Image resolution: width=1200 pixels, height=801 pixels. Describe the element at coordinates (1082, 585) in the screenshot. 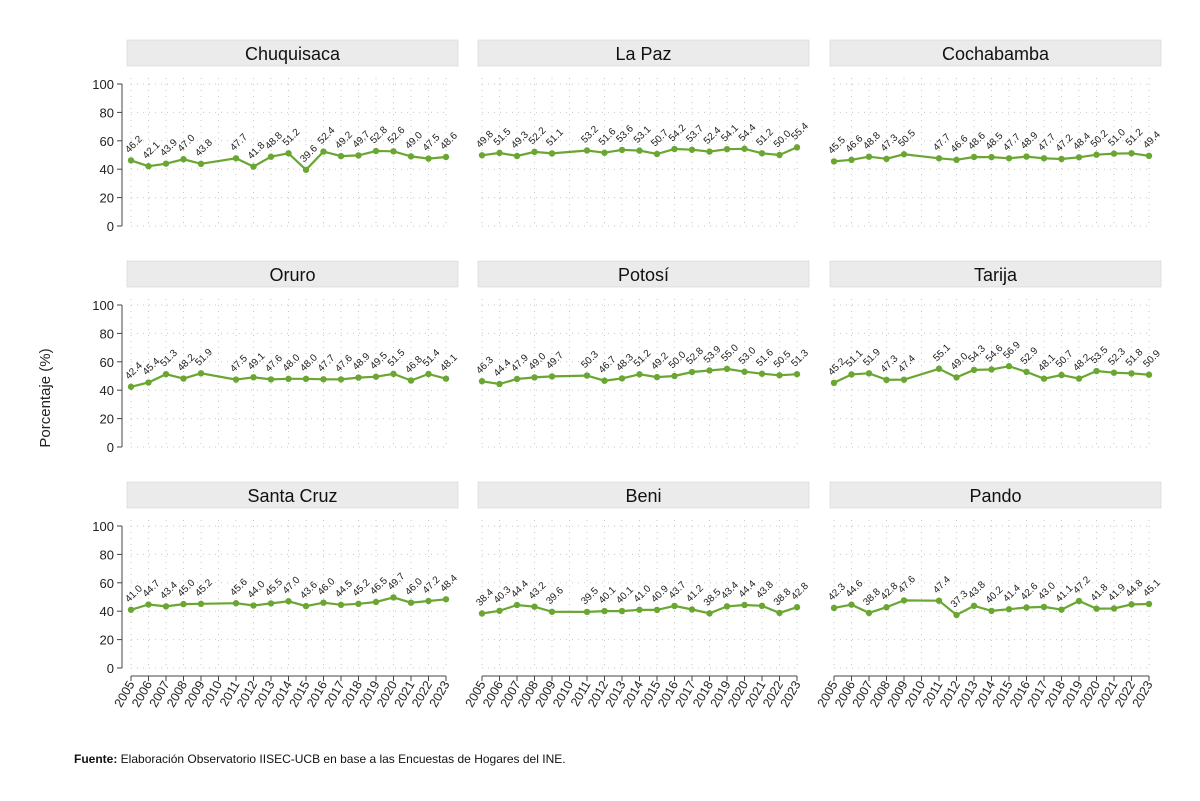

I see `data-label: 47.2` at that location.